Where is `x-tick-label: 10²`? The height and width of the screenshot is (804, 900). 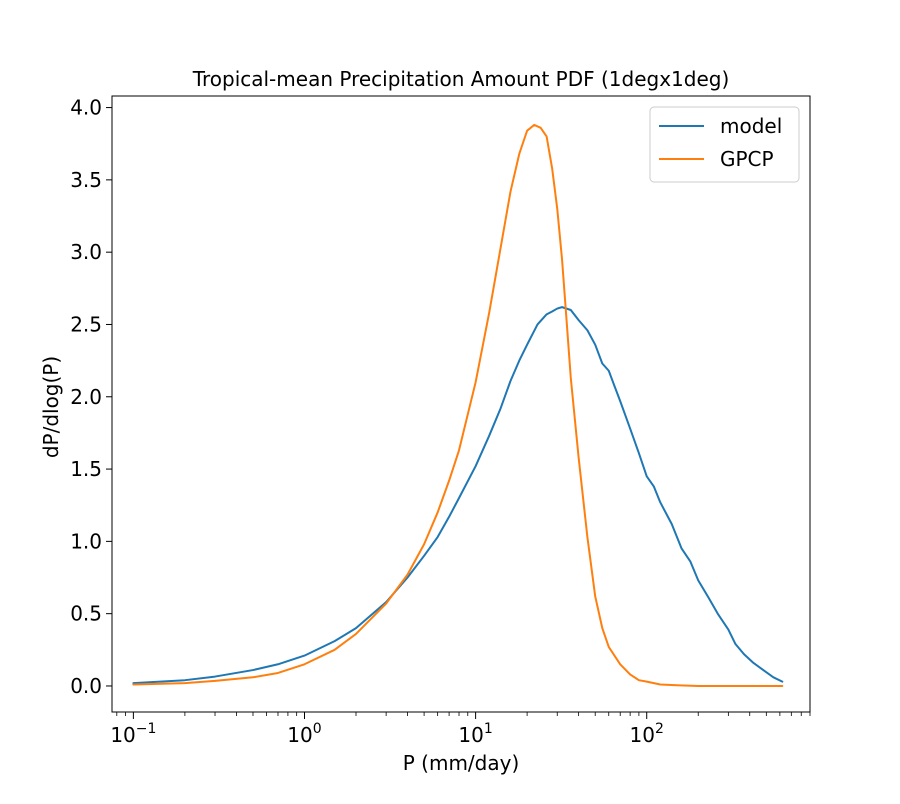
x-tick-label: 10² is located at coordinates (647, 734).